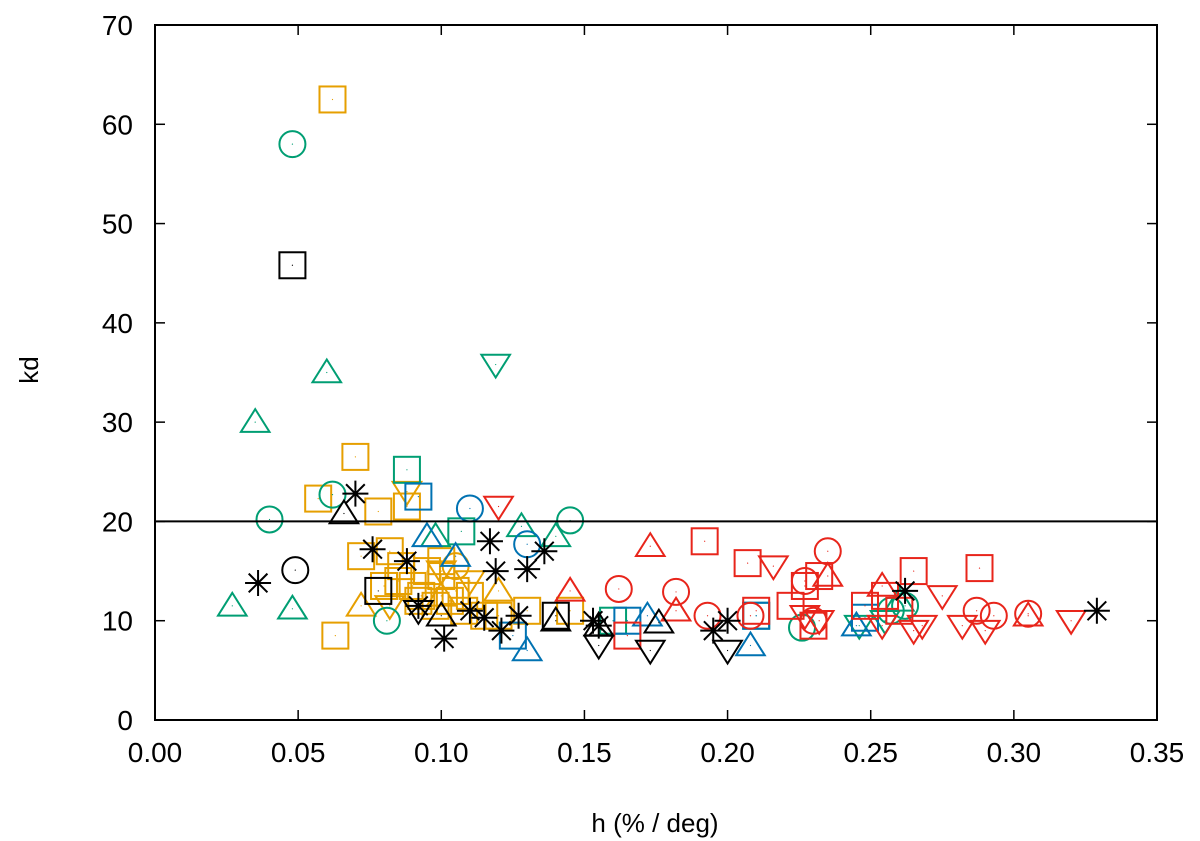 Image resolution: width=1200 pixels, height=841 pixels. What do you see at coordinates (344, 513) in the screenshot?
I see `black-triangle-up-point-center` at bounding box center [344, 513].